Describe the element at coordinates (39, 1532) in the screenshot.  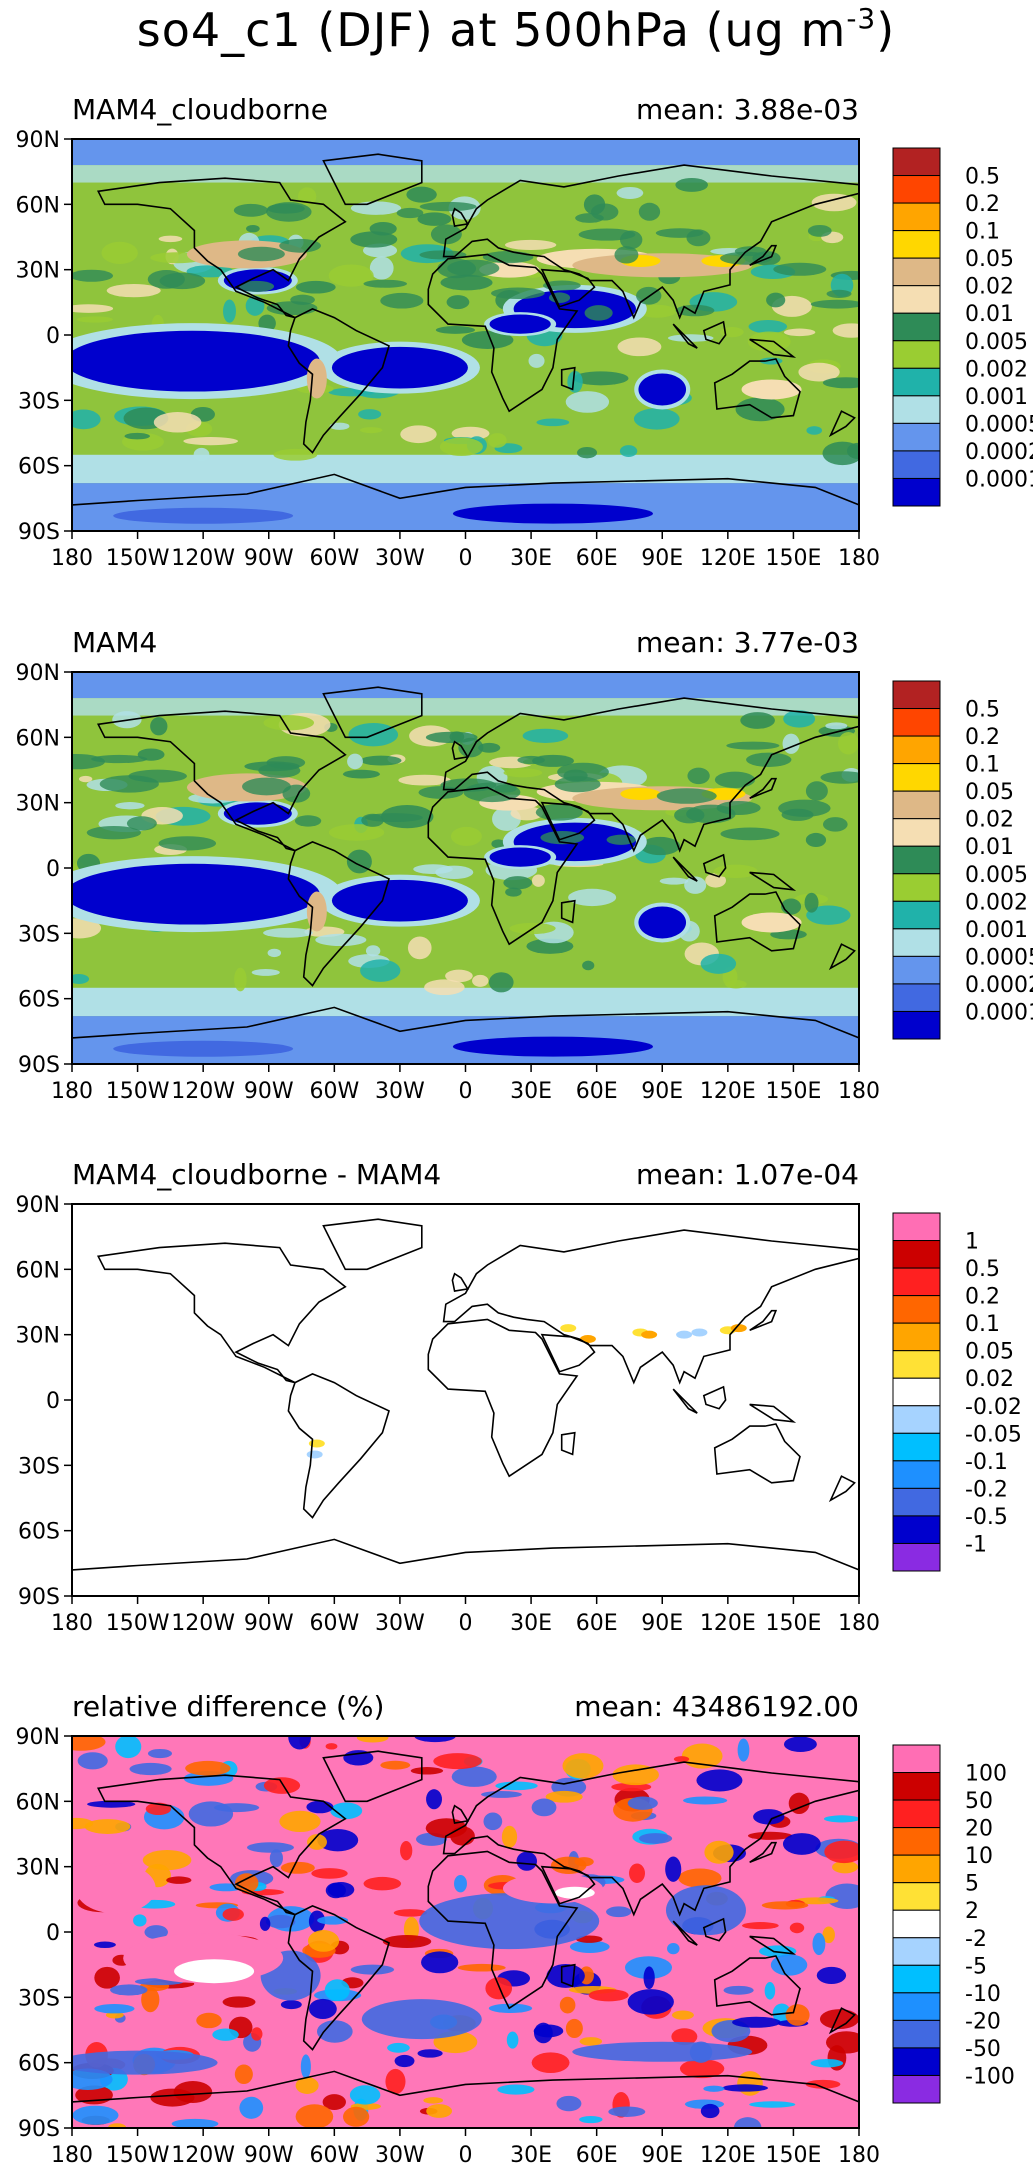
I see `lat-tick-label: 60S` at that location.